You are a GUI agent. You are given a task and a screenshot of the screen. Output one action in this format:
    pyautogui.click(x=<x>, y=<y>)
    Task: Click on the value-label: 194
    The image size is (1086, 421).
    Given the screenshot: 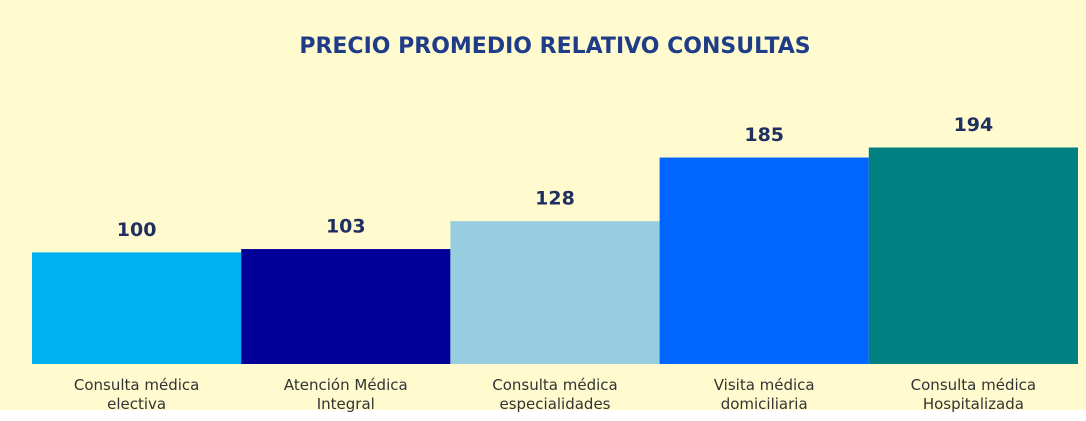 What is the action you would take?
    pyautogui.click(x=974, y=125)
    